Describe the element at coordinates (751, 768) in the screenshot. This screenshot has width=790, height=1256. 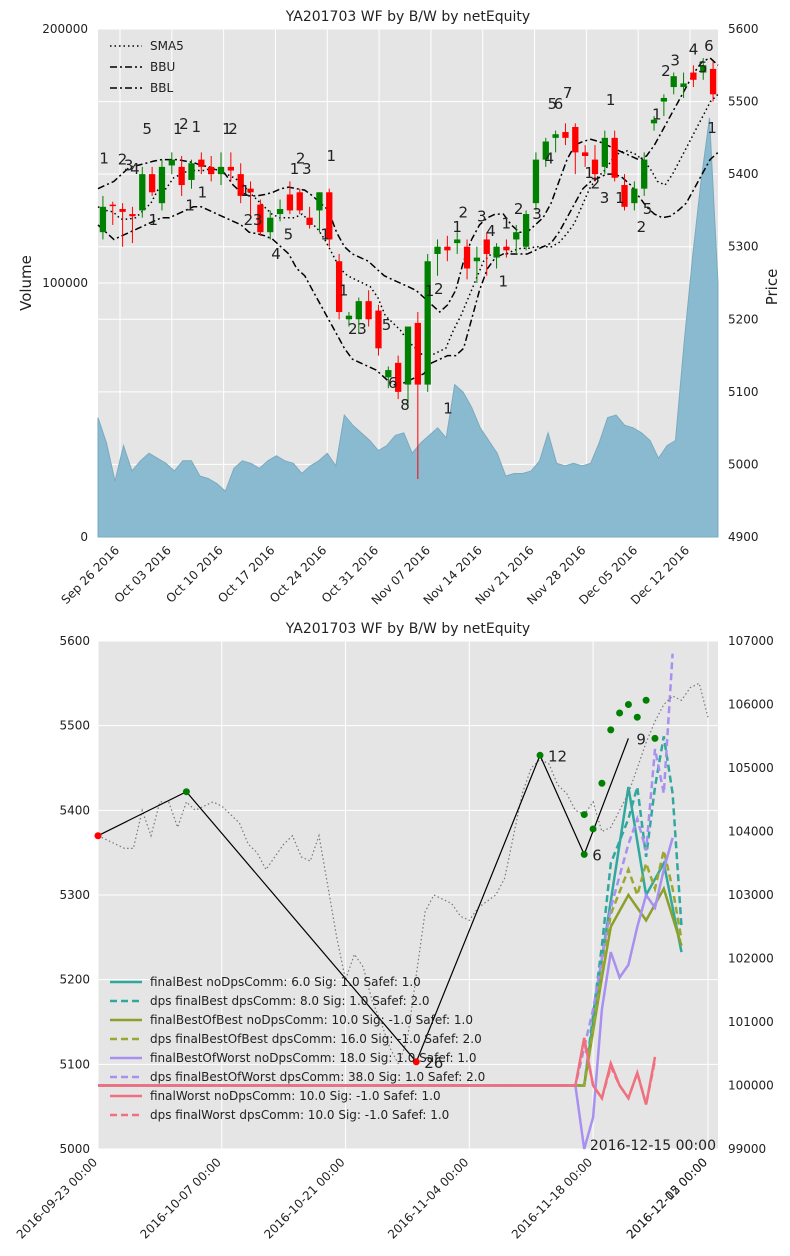
I see `tick-label-equity: 105000` at that location.